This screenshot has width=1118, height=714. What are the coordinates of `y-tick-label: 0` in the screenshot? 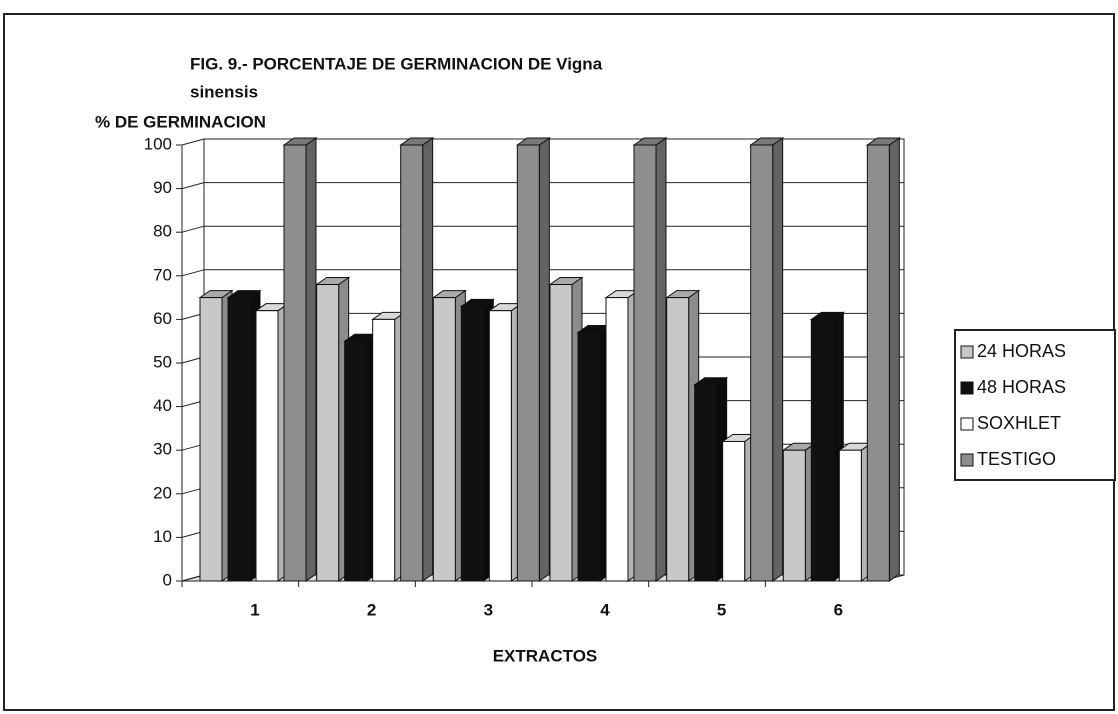 It's located at (167, 579).